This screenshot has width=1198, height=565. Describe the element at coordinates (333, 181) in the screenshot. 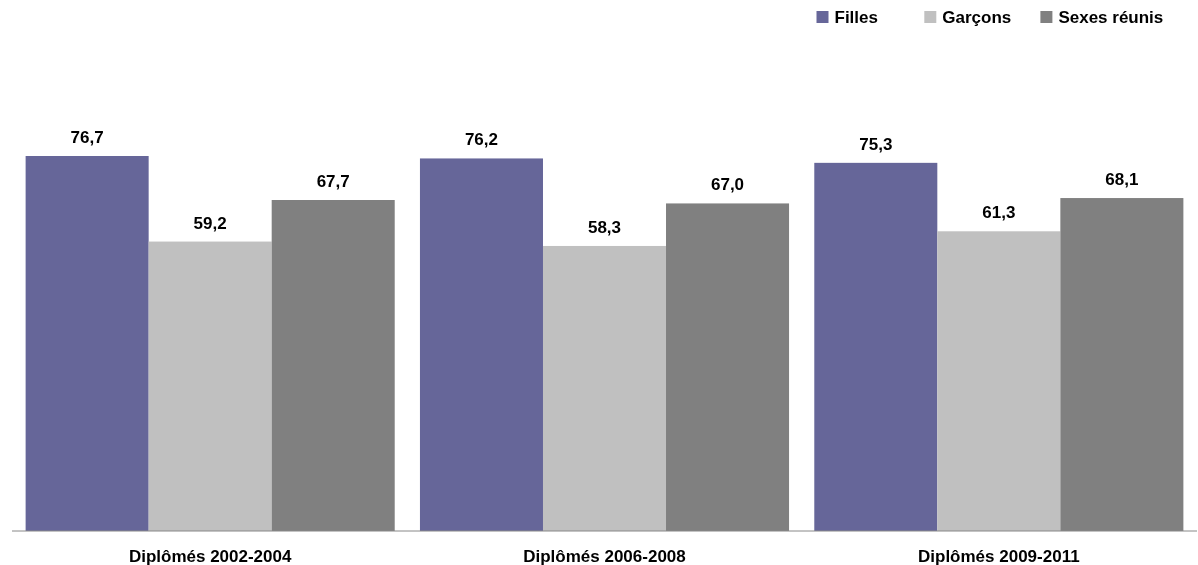

I see `data-label: 67,7` at that location.